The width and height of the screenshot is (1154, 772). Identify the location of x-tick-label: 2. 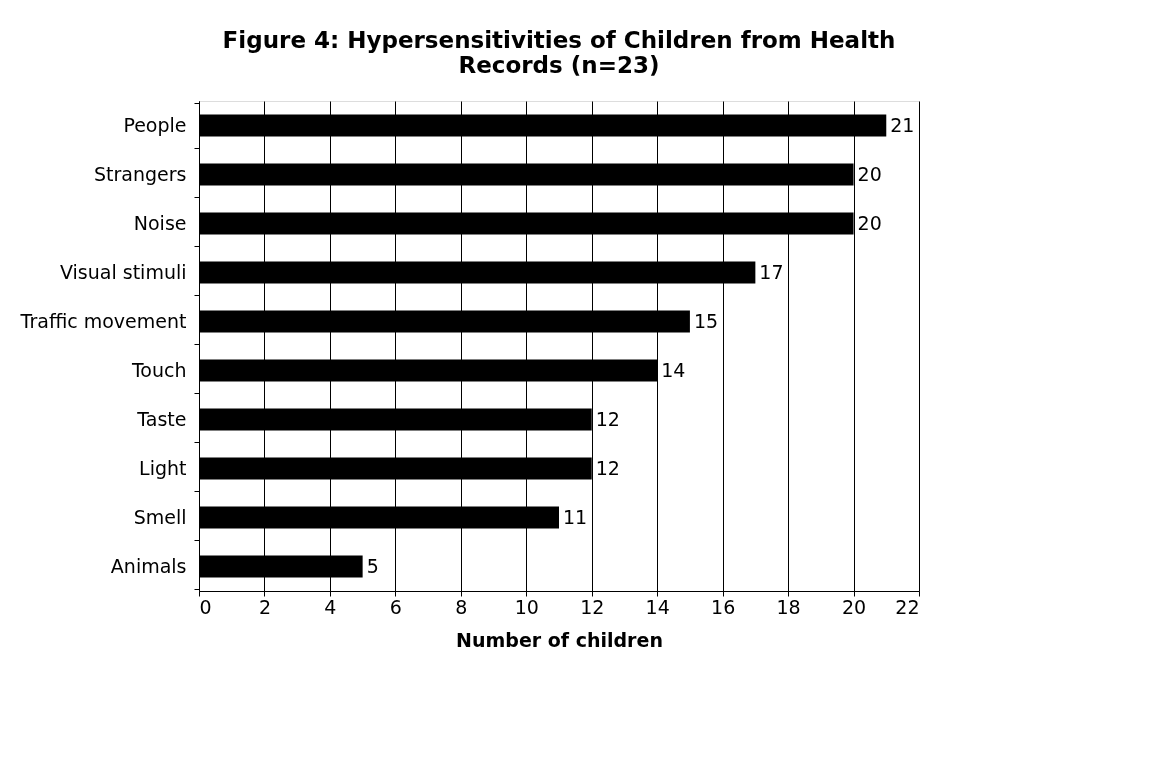
(264, 606).